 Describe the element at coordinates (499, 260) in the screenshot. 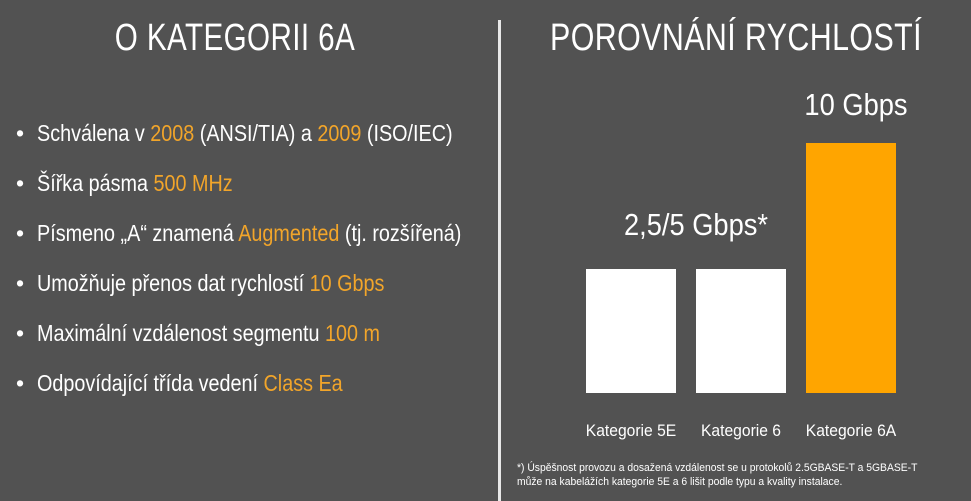

I see `panel-divider` at that location.